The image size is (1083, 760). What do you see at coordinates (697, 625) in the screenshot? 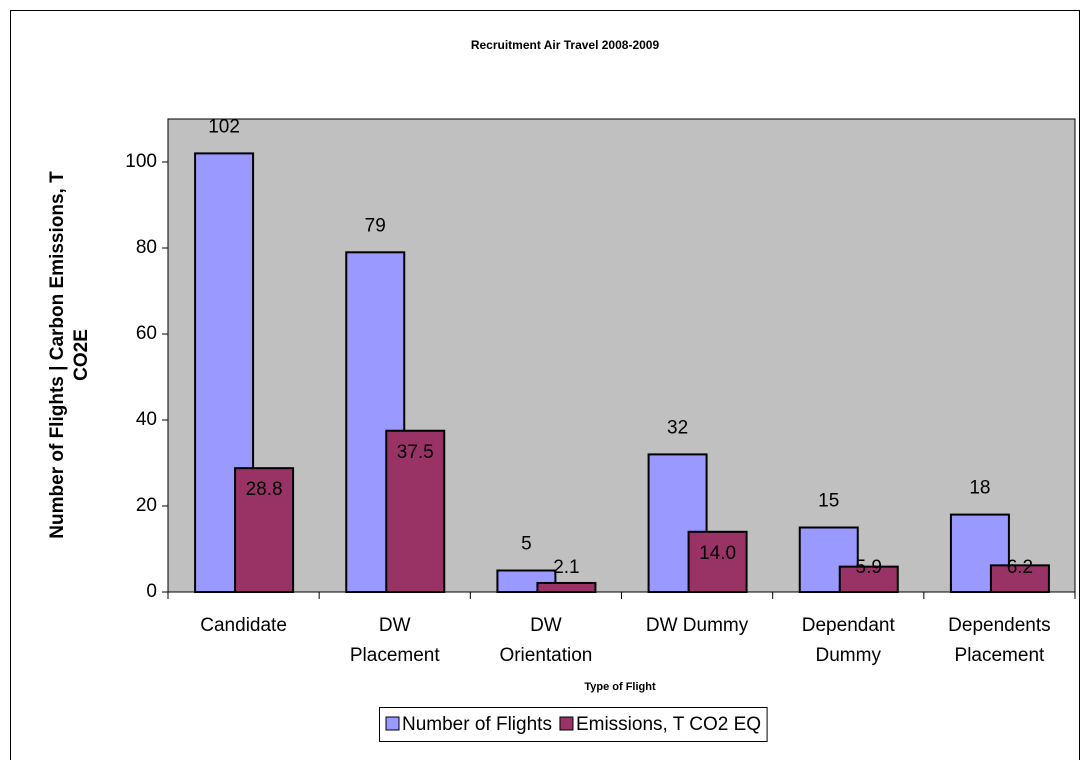
I see `x-tick-label: DW Dummy` at bounding box center [697, 625].